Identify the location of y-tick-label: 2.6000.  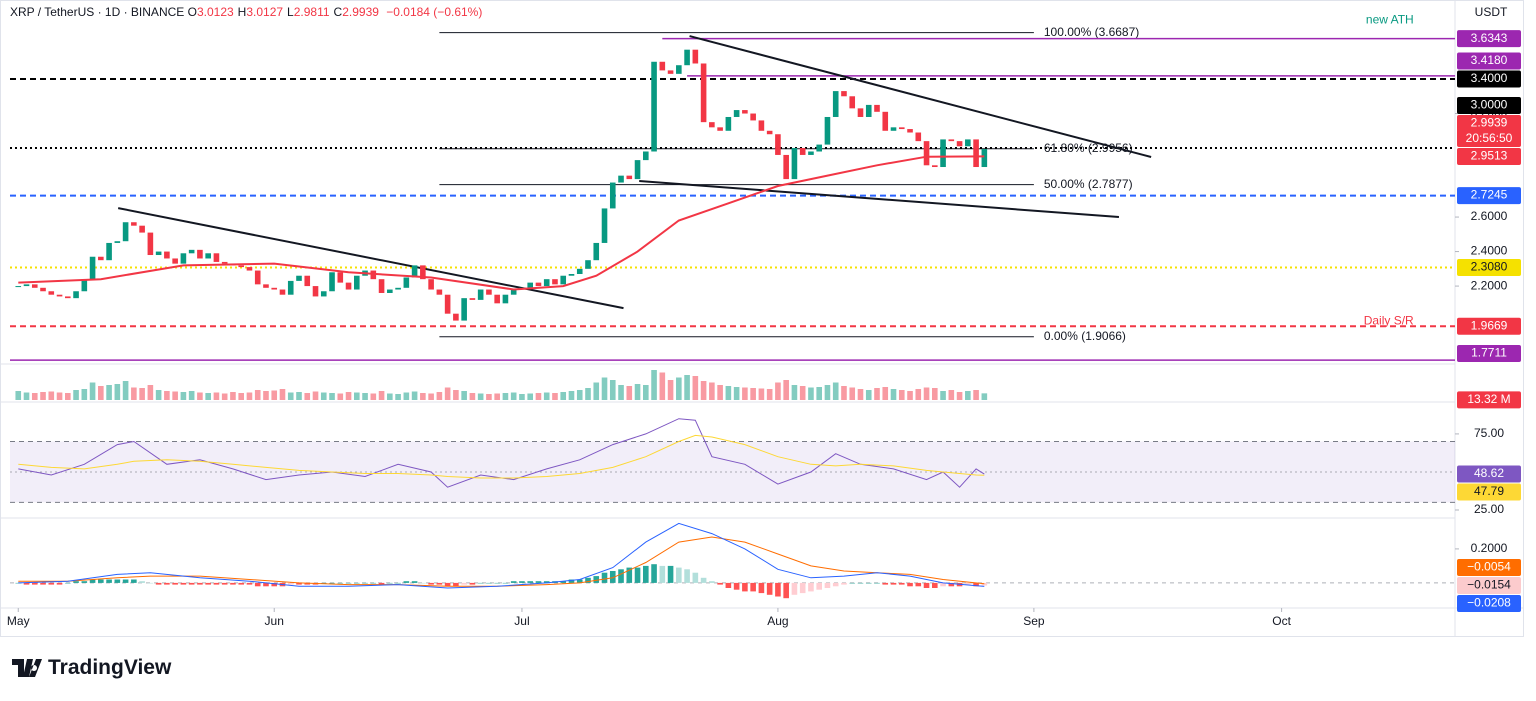
(1489, 216).